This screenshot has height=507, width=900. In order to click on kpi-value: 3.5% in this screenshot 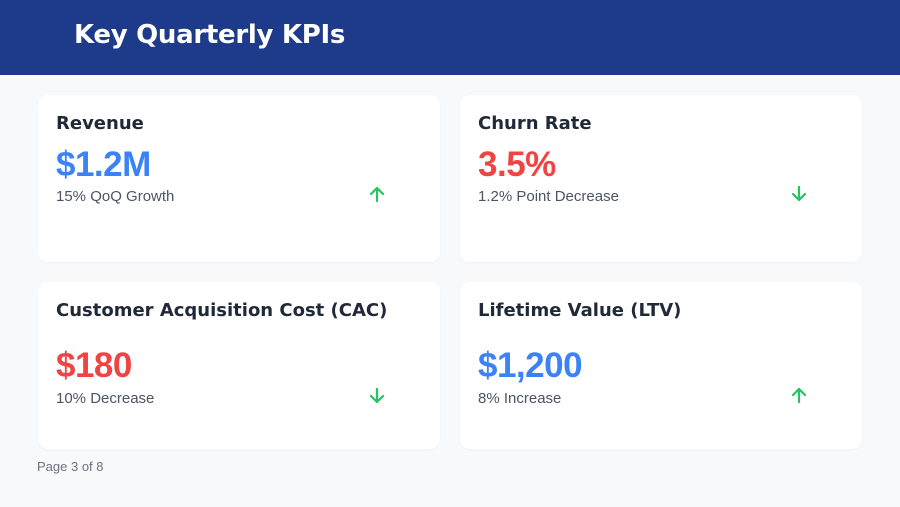, I will do `click(517, 164)`.